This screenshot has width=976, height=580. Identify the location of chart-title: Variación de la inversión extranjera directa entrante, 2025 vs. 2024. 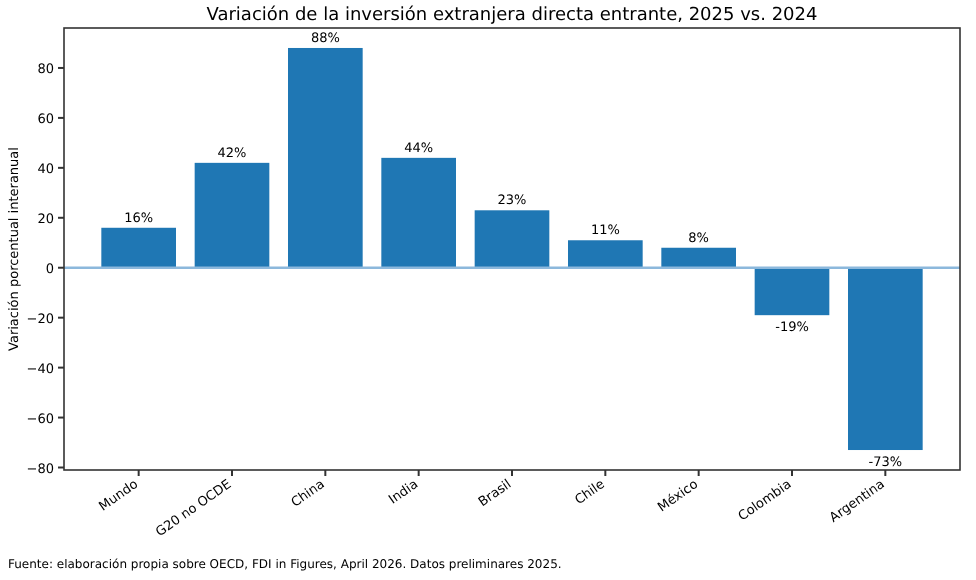
(512, 15).